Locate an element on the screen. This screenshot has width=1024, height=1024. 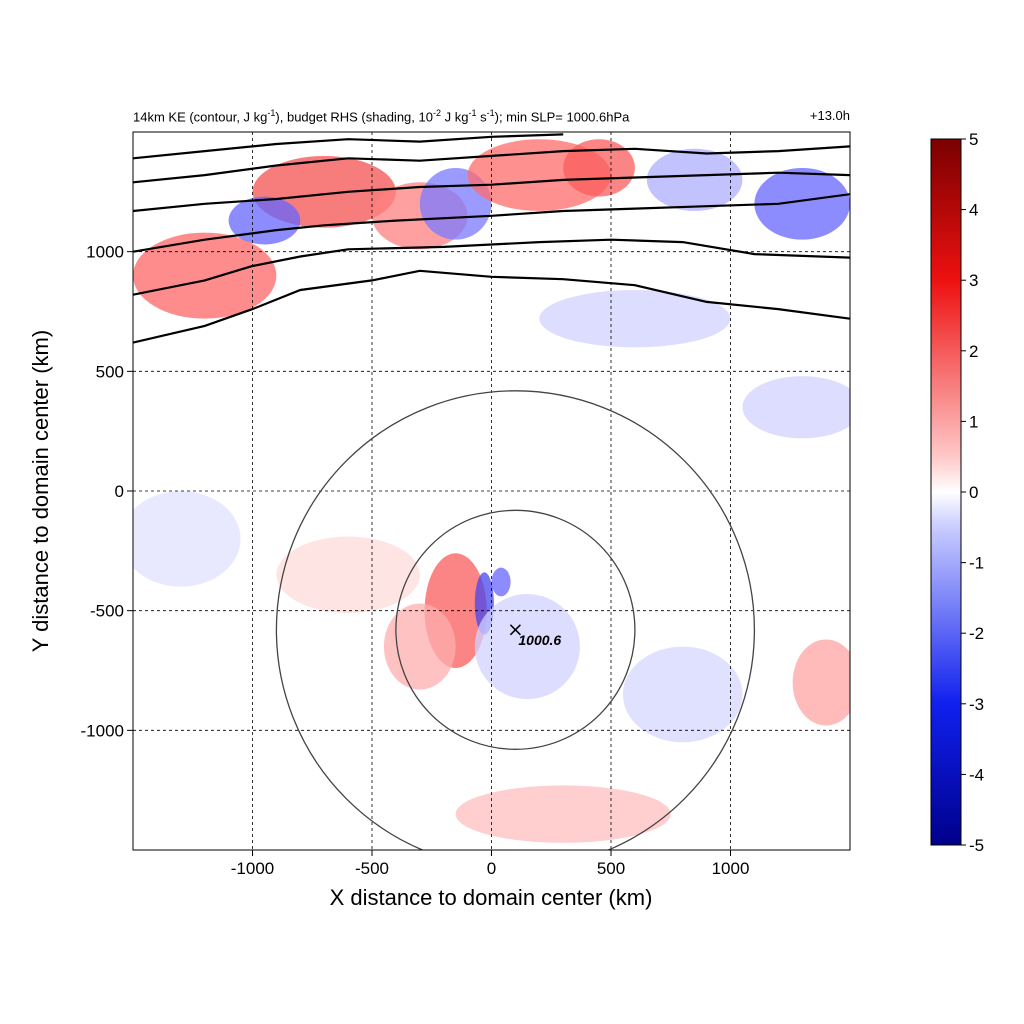
storm-center-marker is located at coordinates (515, 630).